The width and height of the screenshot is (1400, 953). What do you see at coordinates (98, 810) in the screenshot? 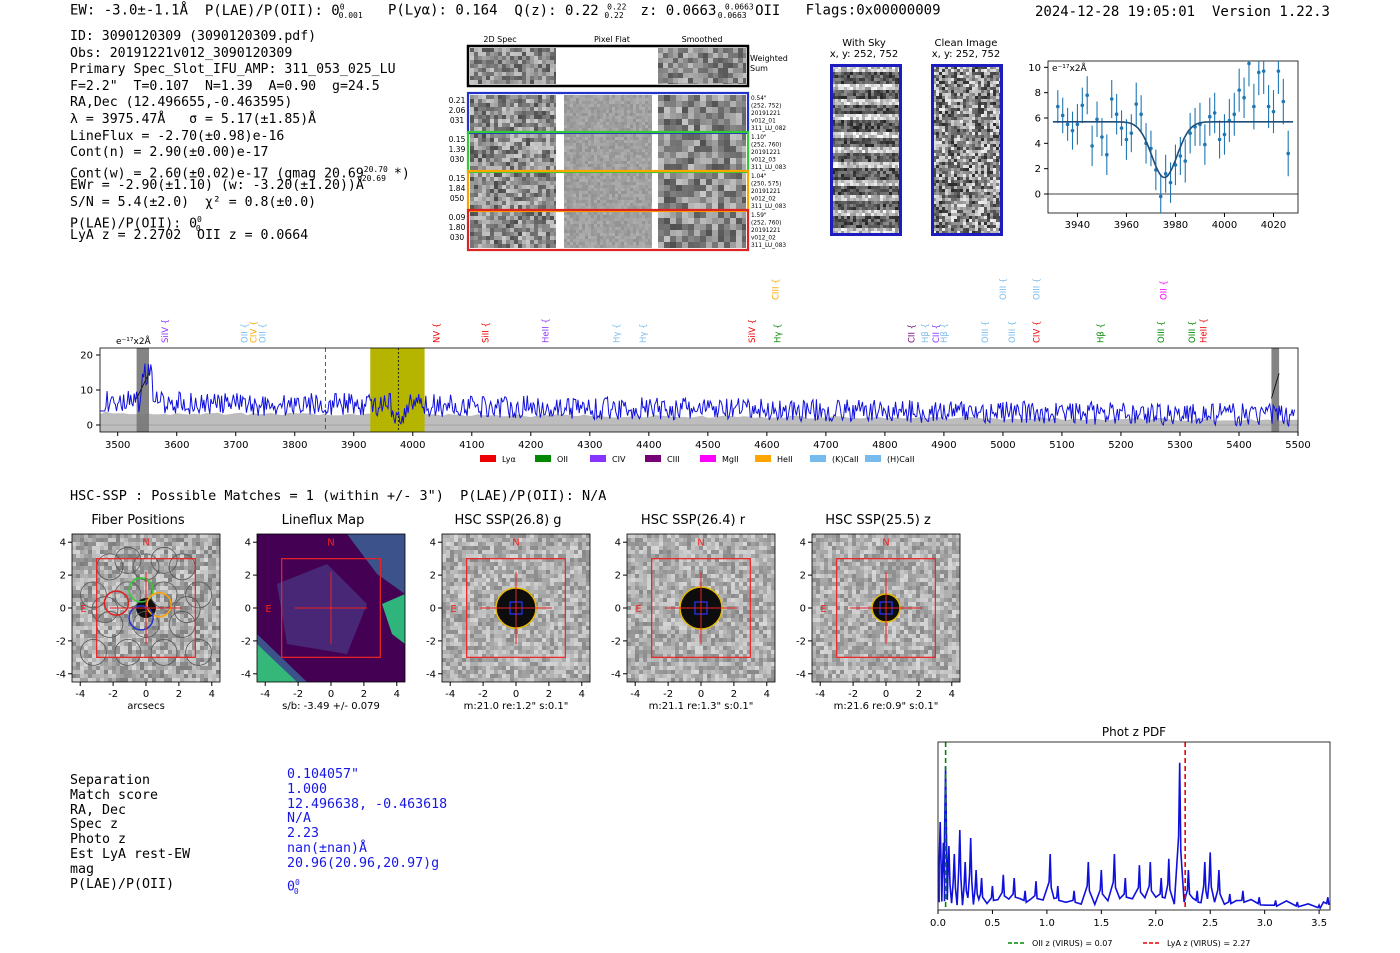
I see `summary-label: RA, Dec` at bounding box center [98, 810].